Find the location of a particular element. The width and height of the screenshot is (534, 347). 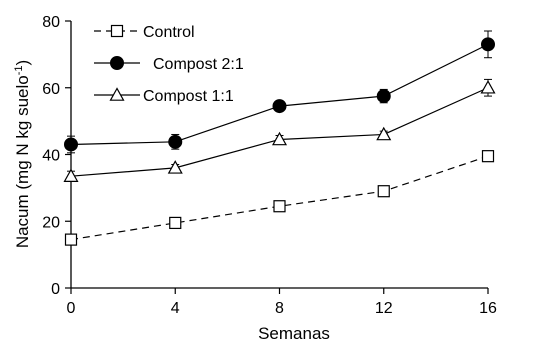

legend-entry: Compost 1:1 is located at coordinates (164, 96).